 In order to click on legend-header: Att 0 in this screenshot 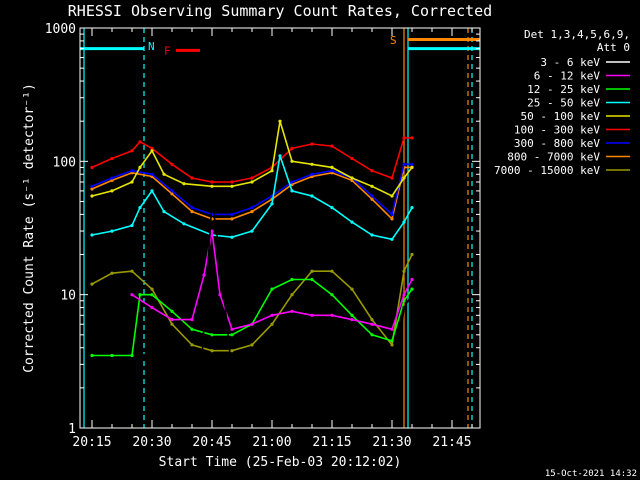, I will do `click(613, 47)`.